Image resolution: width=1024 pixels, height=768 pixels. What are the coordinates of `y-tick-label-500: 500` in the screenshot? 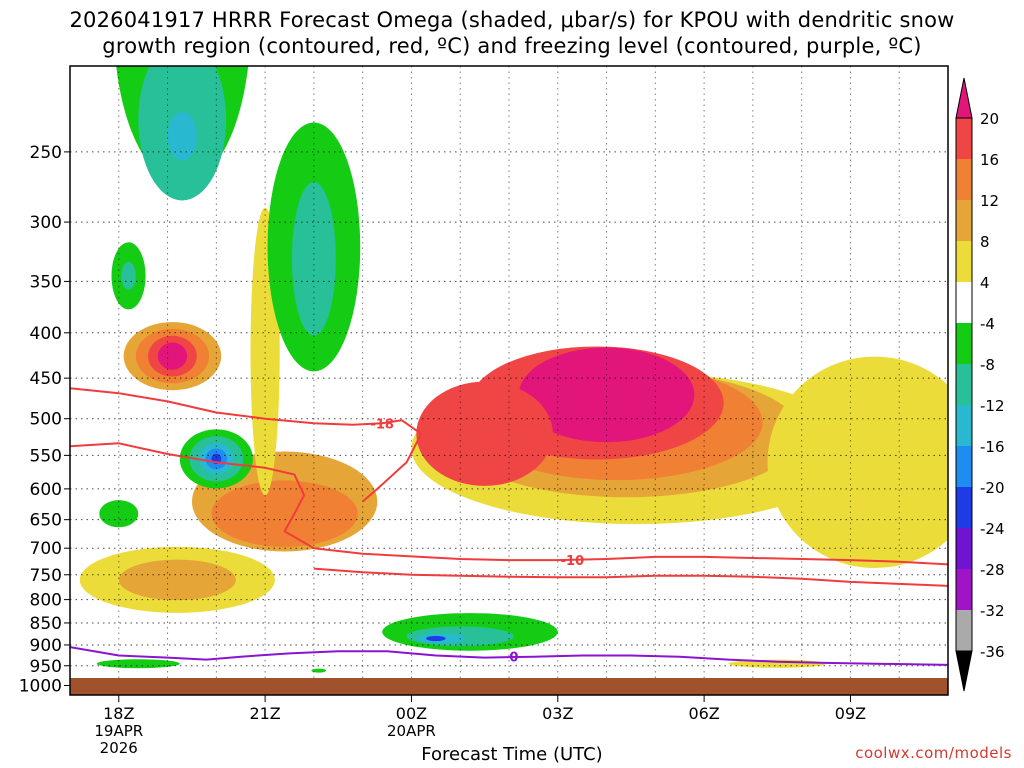 It's located at (46, 420).